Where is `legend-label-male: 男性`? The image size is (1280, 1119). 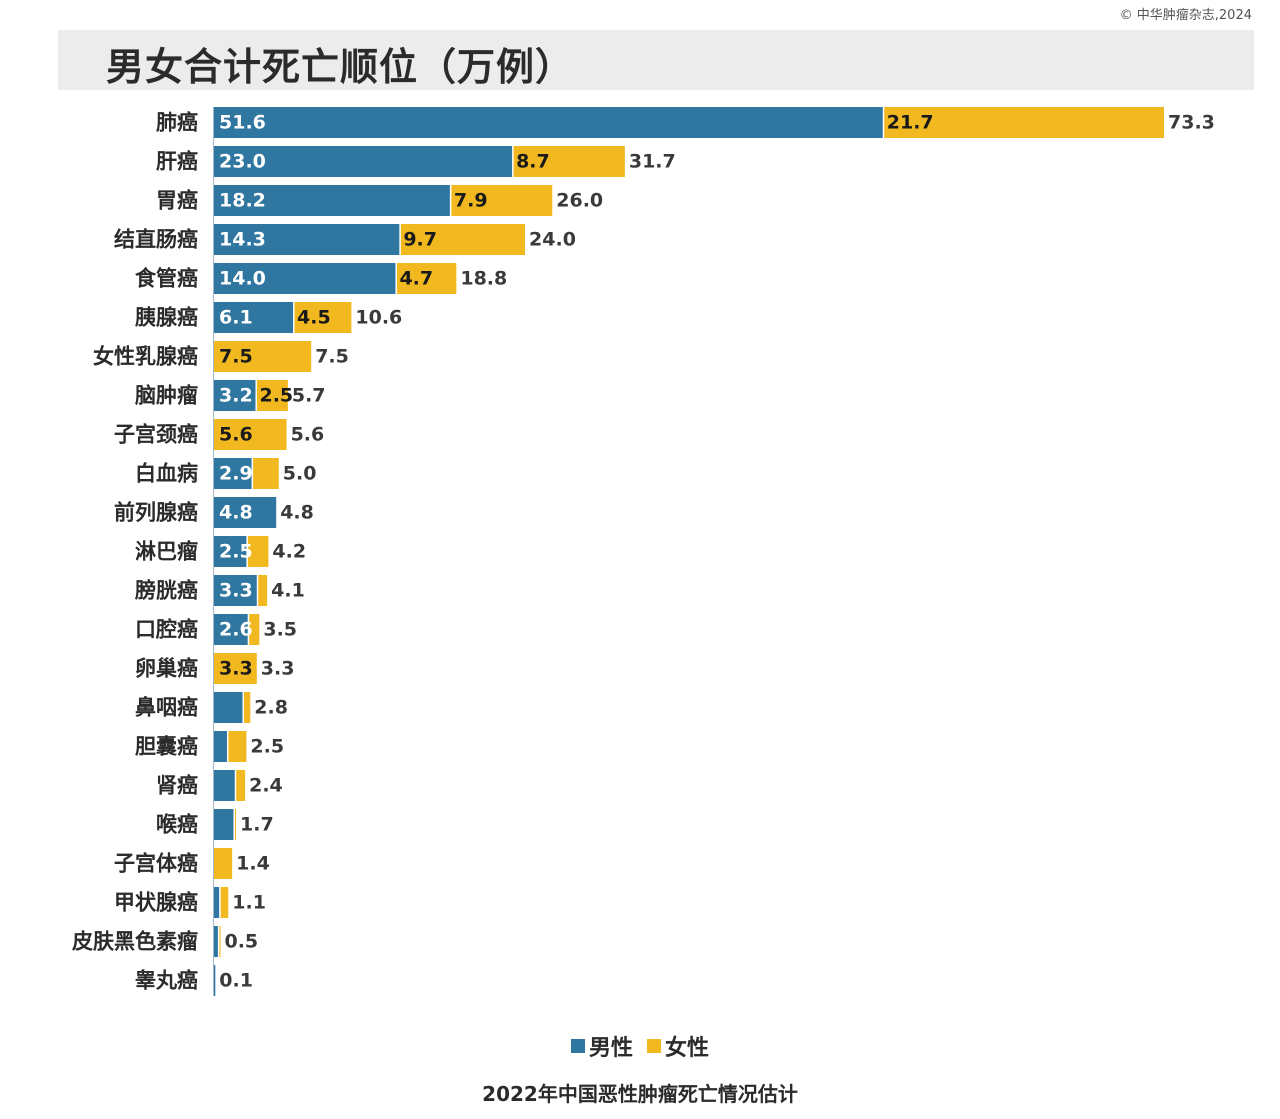 legend-label-male: 男性 is located at coordinates (610, 1048).